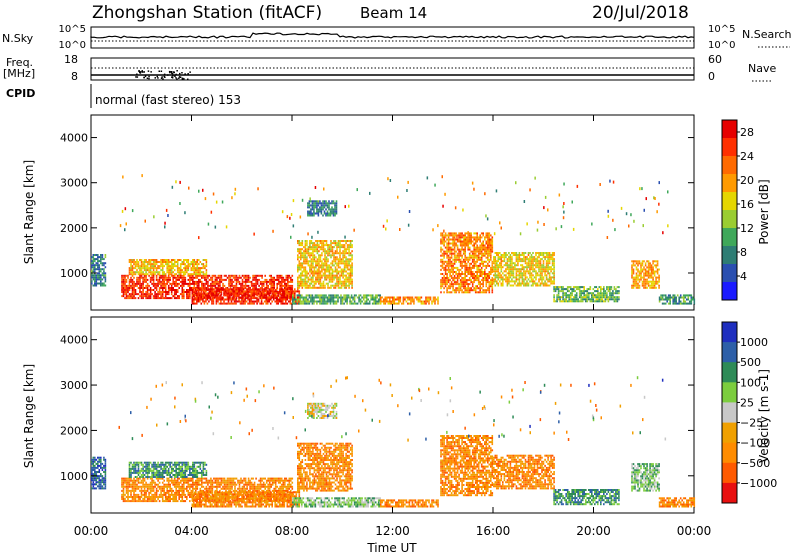  I want to click on beam-title: Beam 14, so click(393, 13).